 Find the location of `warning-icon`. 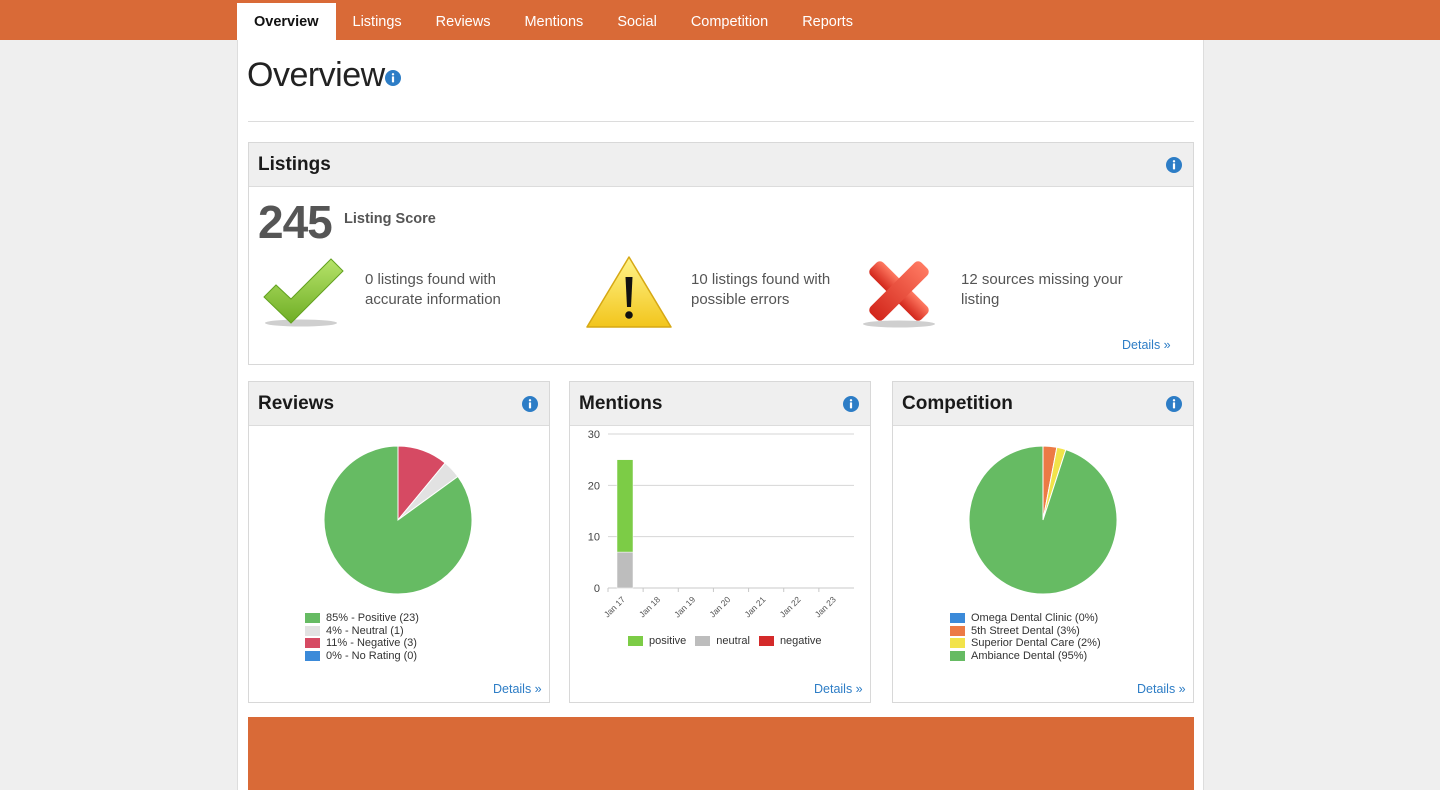

warning-icon is located at coordinates (629, 292).